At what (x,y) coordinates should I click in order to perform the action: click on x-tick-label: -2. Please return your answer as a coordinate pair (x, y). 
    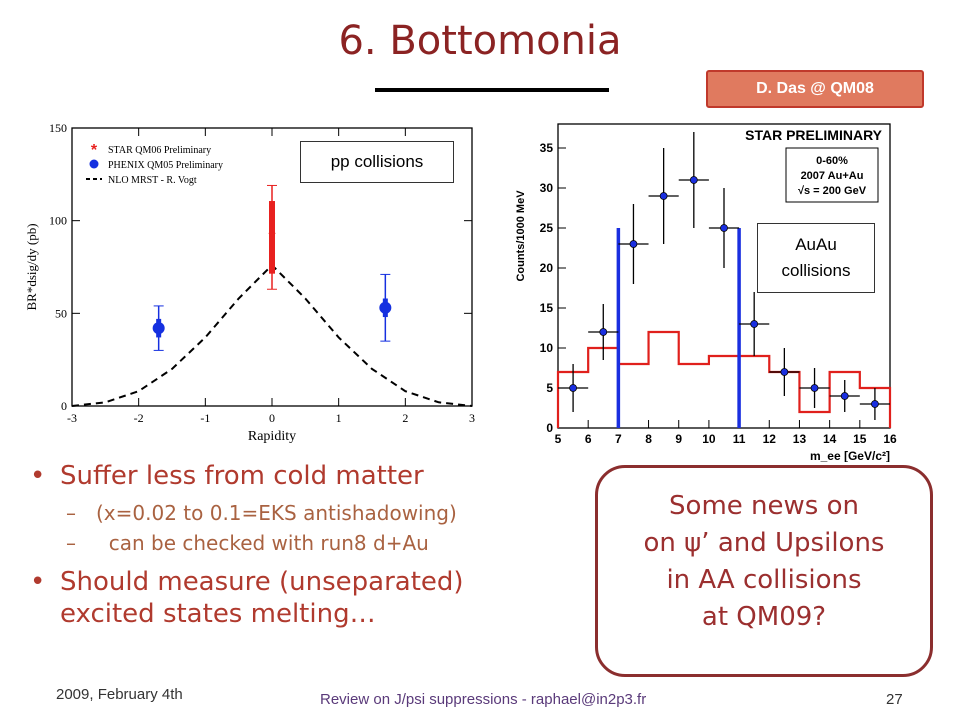
    Looking at the image, I should click on (139, 418).